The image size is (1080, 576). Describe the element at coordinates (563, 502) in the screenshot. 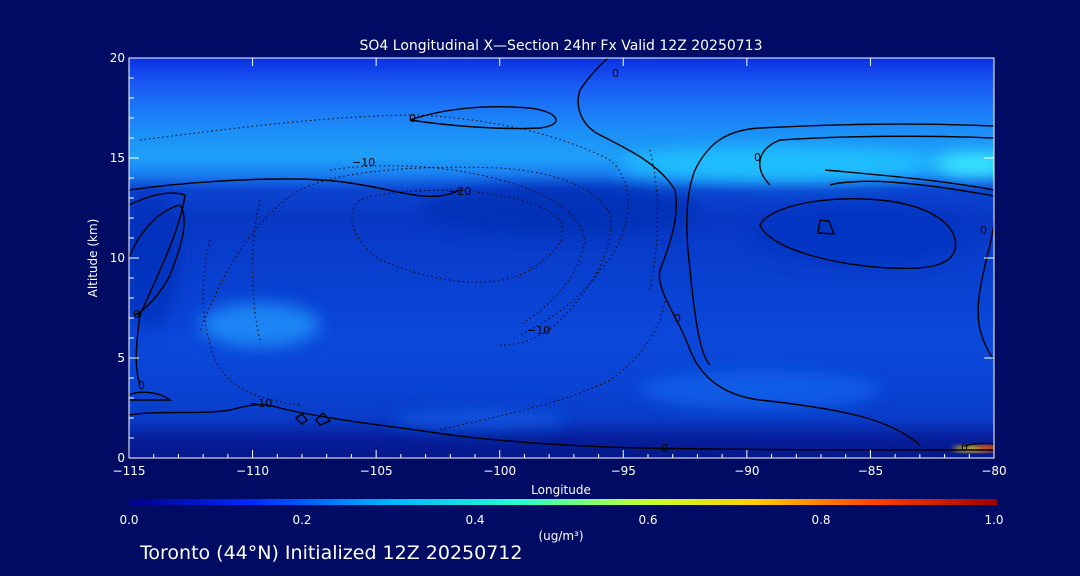

I see `colorbar-gradient` at that location.